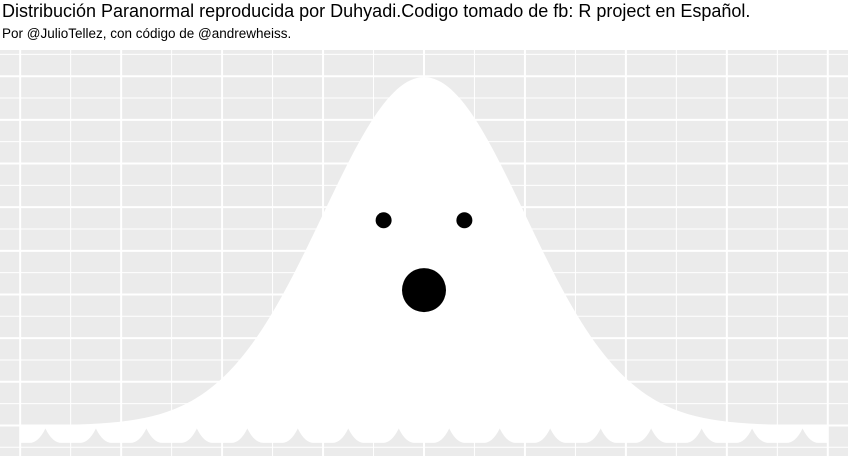 The width and height of the screenshot is (850, 463). What do you see at coordinates (424, 290) in the screenshot?
I see `ghost-mouth` at bounding box center [424, 290].